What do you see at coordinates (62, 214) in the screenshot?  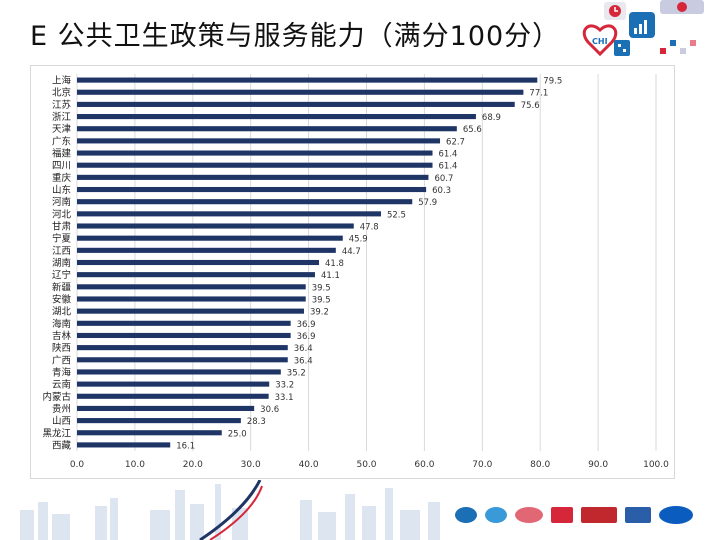 I see `category-label: 河北` at bounding box center [62, 214].